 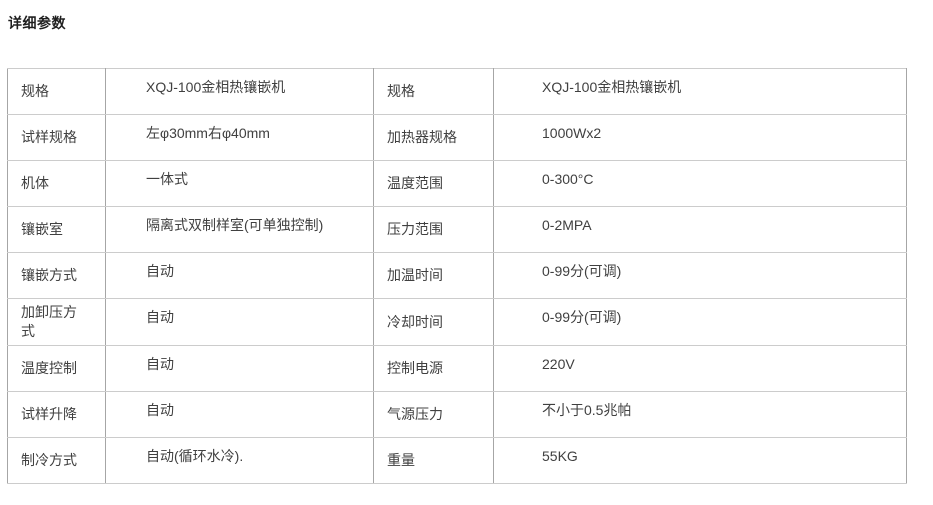 I want to click on spec-param-name: 温度范围, so click(x=433, y=183).